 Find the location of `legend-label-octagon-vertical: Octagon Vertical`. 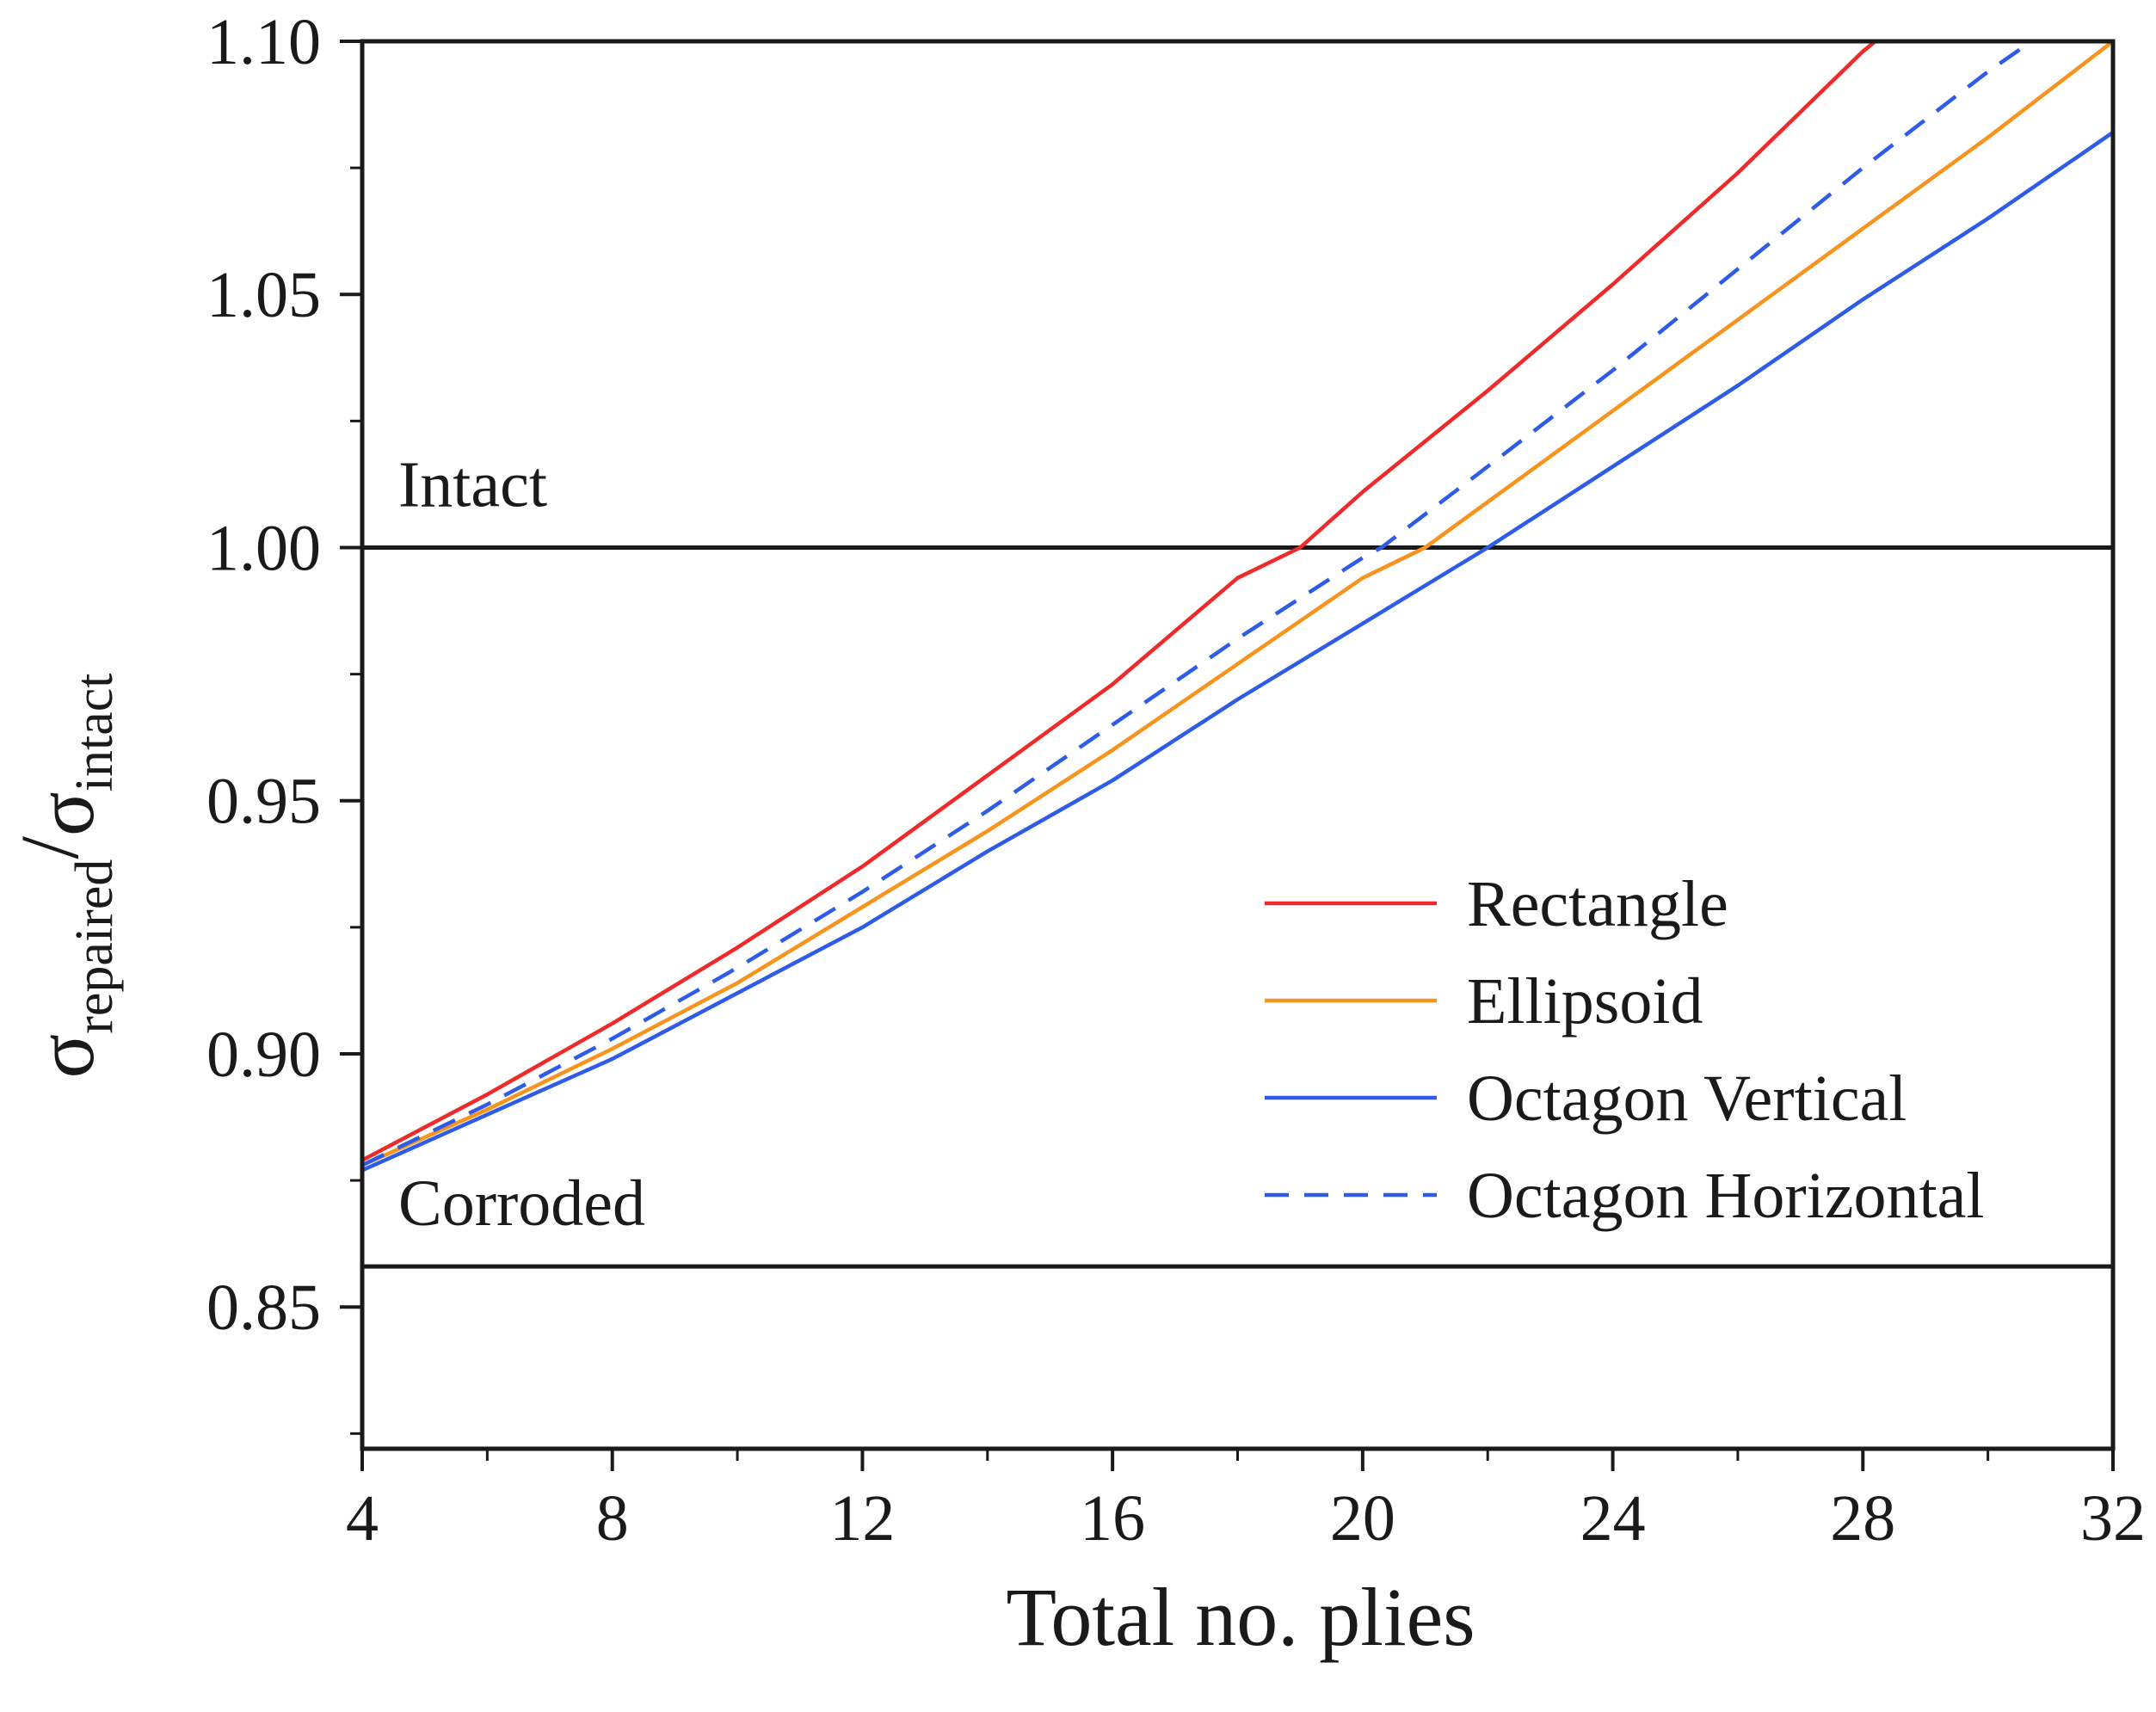

legend-label-octagon-vertical: Octagon Vertical is located at coordinates (1687, 1098).